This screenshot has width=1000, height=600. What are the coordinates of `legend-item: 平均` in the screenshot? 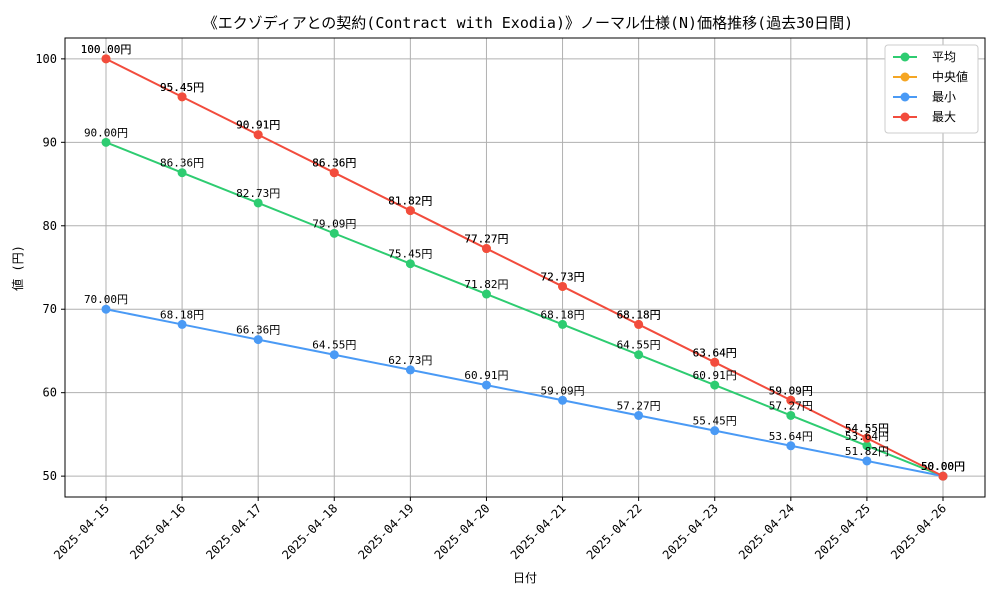 It's located at (924, 57).